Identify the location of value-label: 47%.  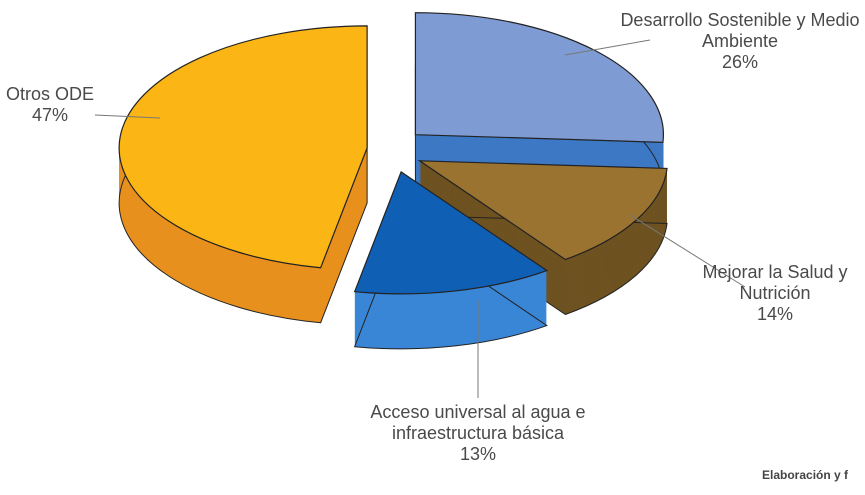
(50, 115).